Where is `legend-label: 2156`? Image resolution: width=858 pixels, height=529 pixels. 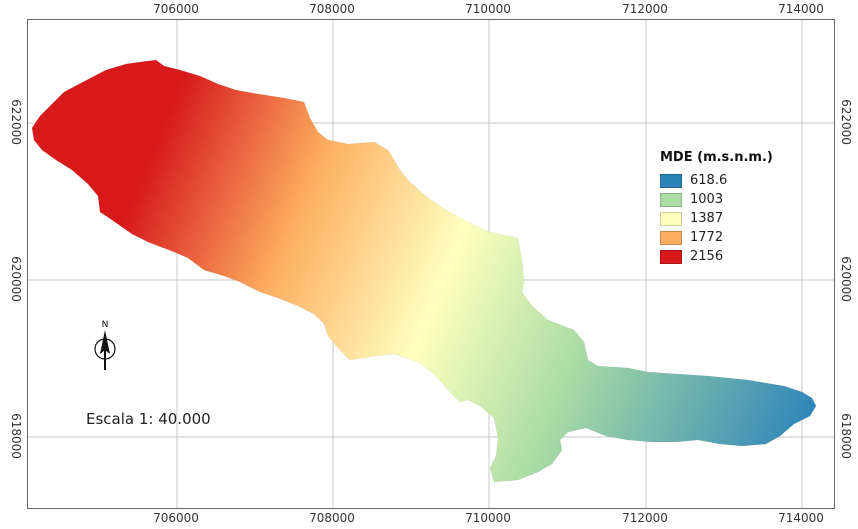
legend-label: 2156 is located at coordinates (707, 256).